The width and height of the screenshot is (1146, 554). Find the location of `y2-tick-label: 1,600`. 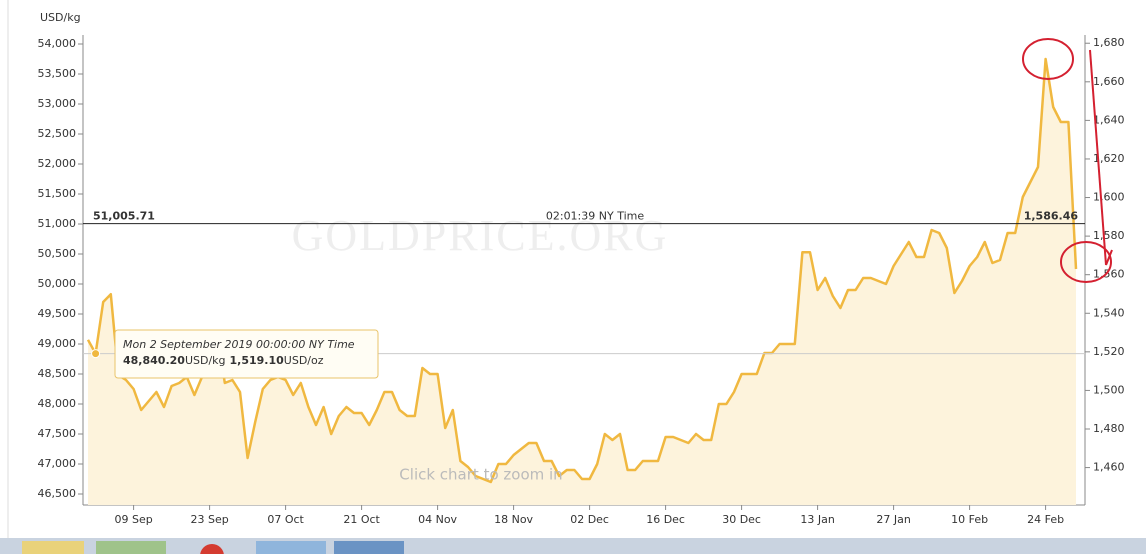

y2-tick-label: 1,600 is located at coordinates (1109, 197).